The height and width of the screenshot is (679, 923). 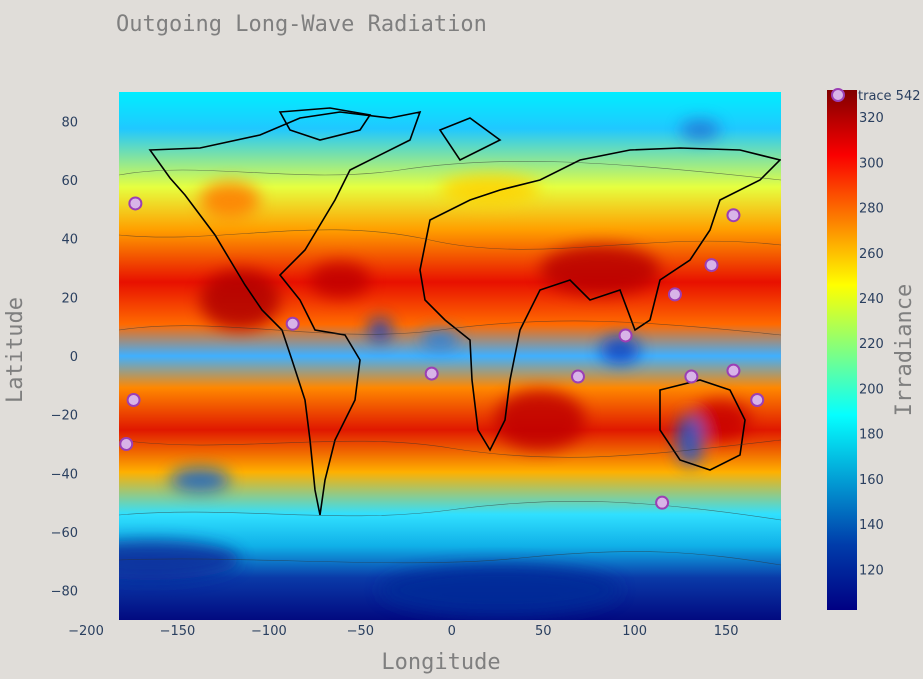 What do you see at coordinates (69, 240) in the screenshot?
I see `y-tick-label: 40` at bounding box center [69, 240].